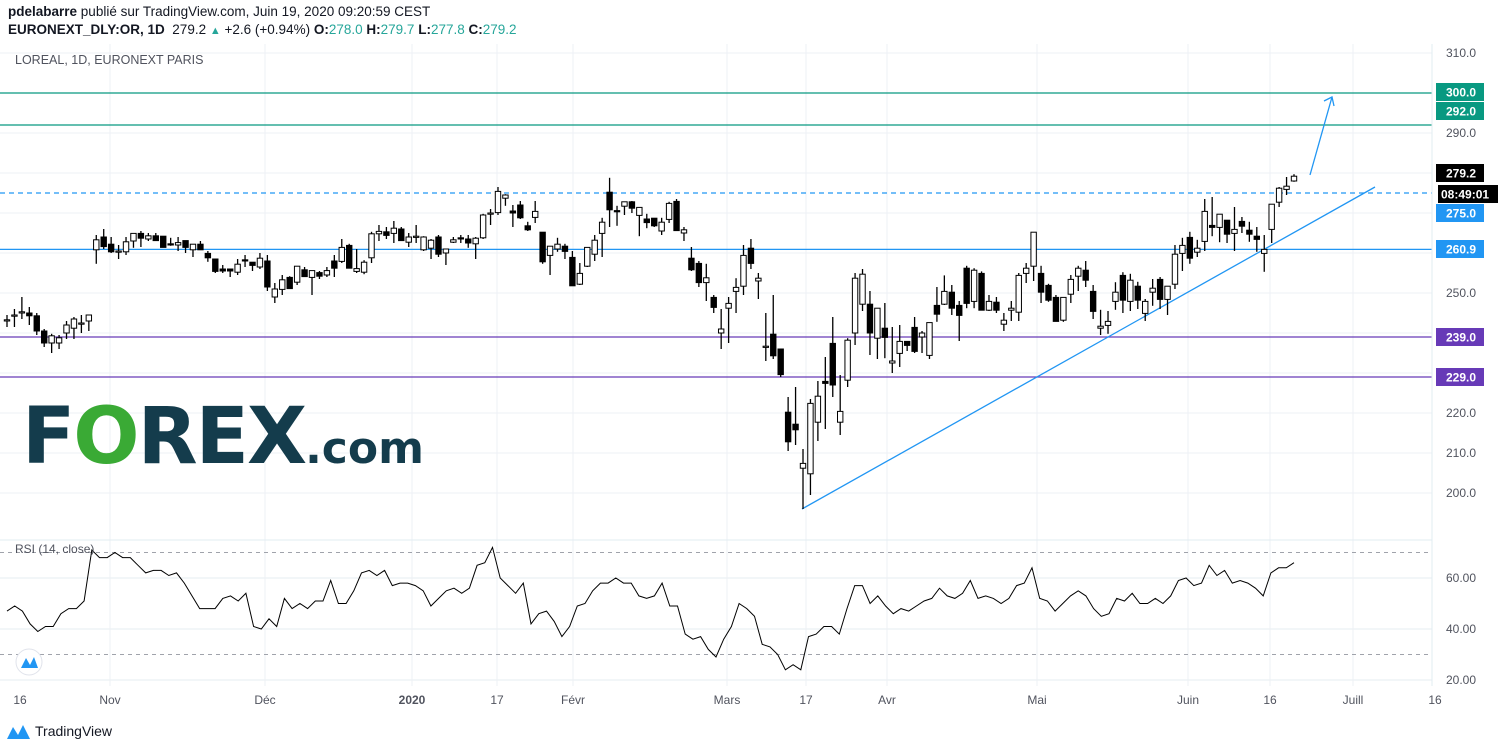 The image size is (1508, 750). What do you see at coordinates (650, 608) in the screenshot?
I see `rsi-line` at bounding box center [650, 608].